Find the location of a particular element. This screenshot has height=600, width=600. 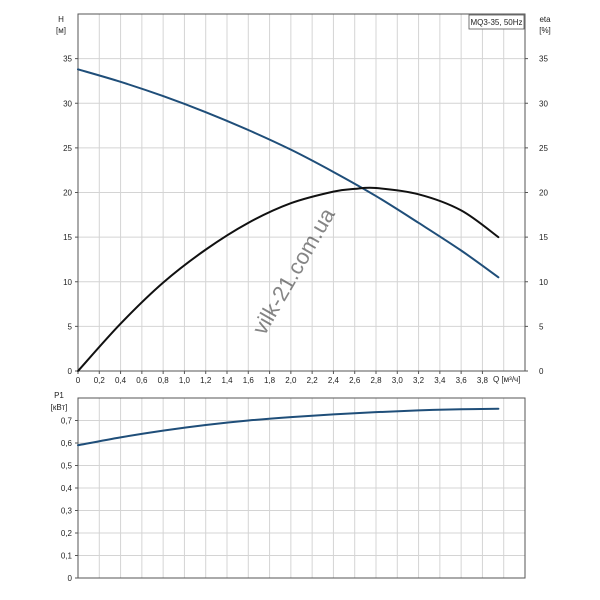

bottom-left-tick-labels: 0 0,1 0,2 0,3 0,4 0,5 0,6 0,7 is located at coordinates (67, 500).